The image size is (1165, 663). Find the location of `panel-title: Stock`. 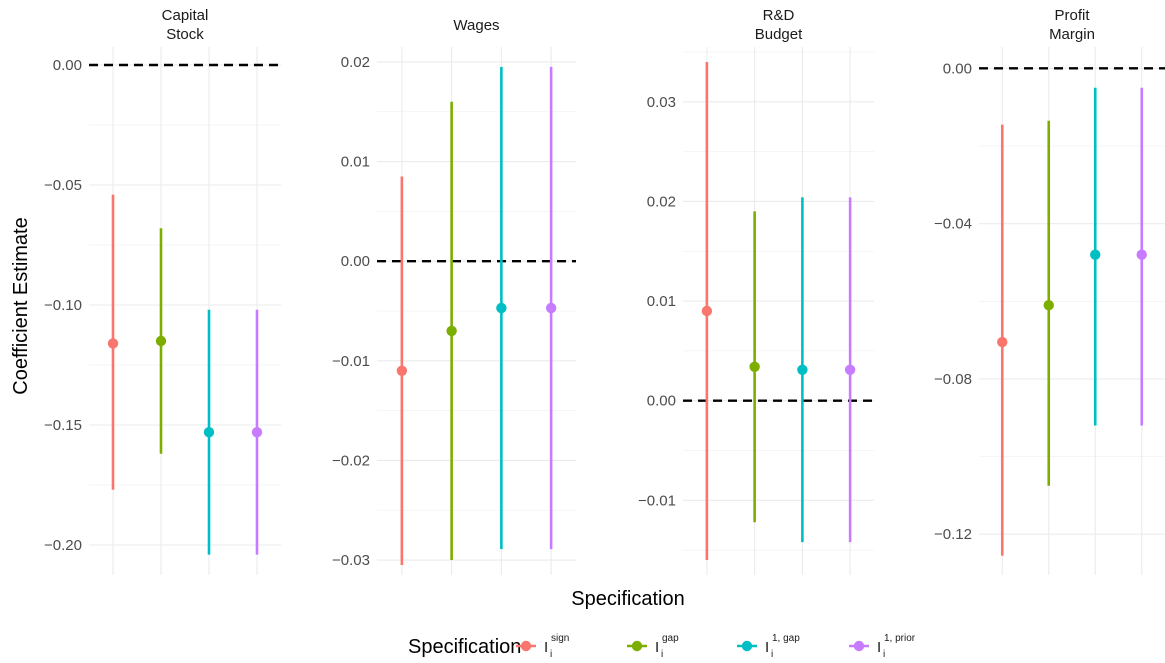

panel-title: Stock is located at coordinates (185, 34).